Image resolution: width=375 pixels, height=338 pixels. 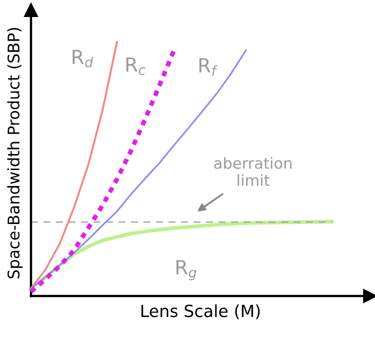 I want to click on series-label: R$_{f}$, so click(x=208, y=67).